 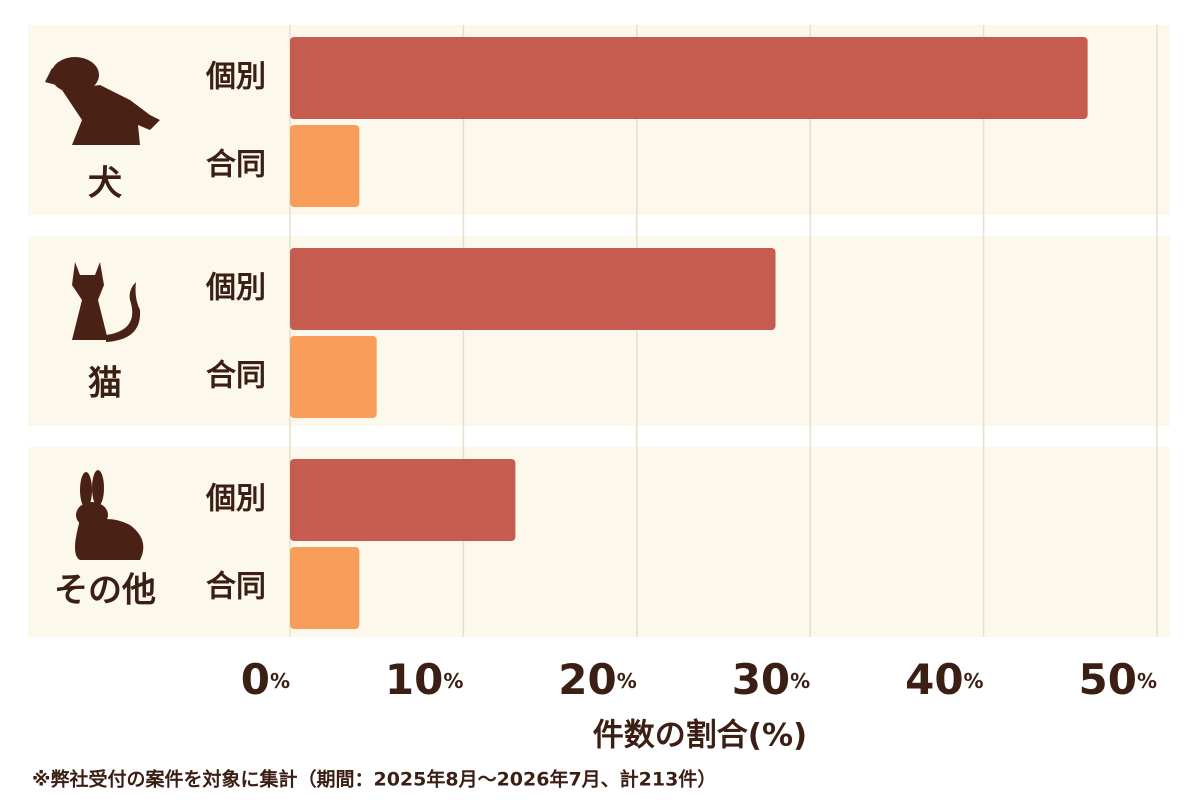 I want to click on icons, so click(x=102, y=308).